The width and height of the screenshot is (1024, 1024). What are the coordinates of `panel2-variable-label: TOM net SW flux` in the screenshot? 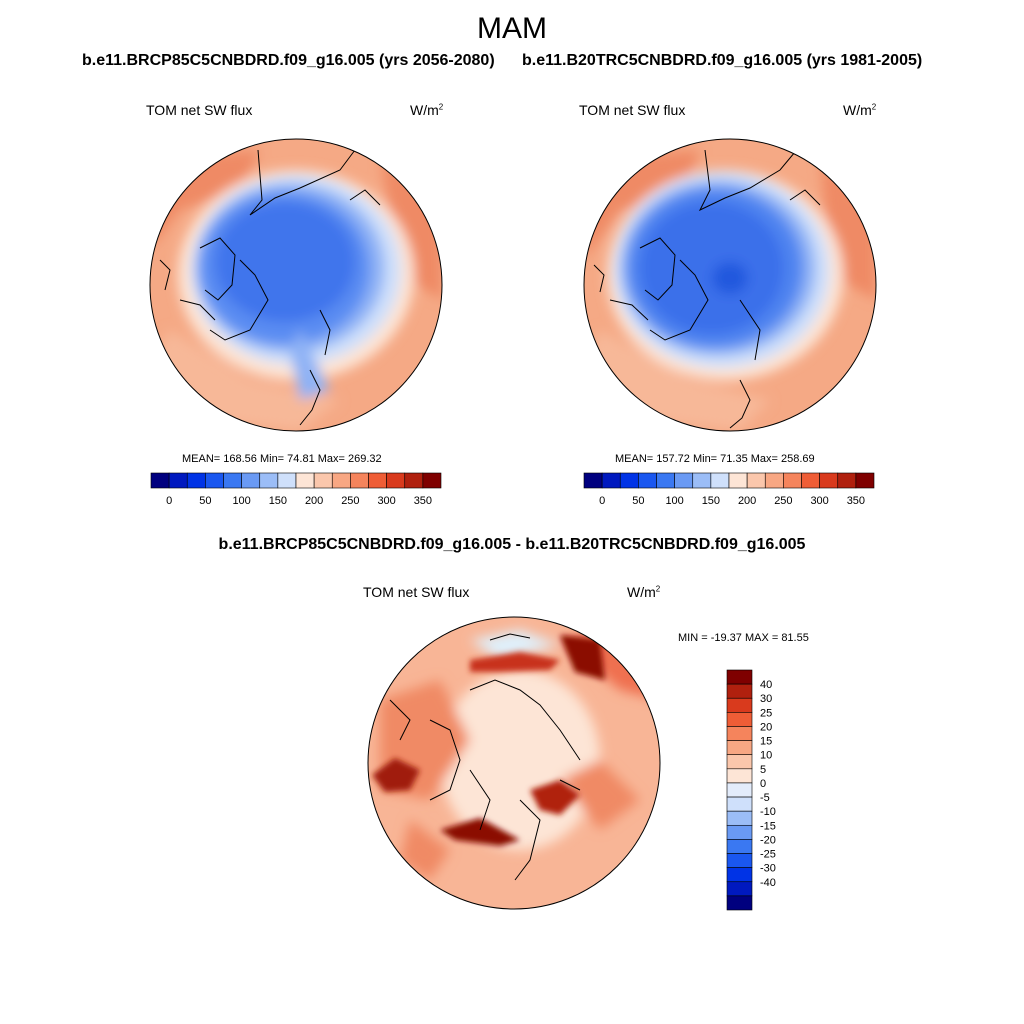 It's located at (632, 110).